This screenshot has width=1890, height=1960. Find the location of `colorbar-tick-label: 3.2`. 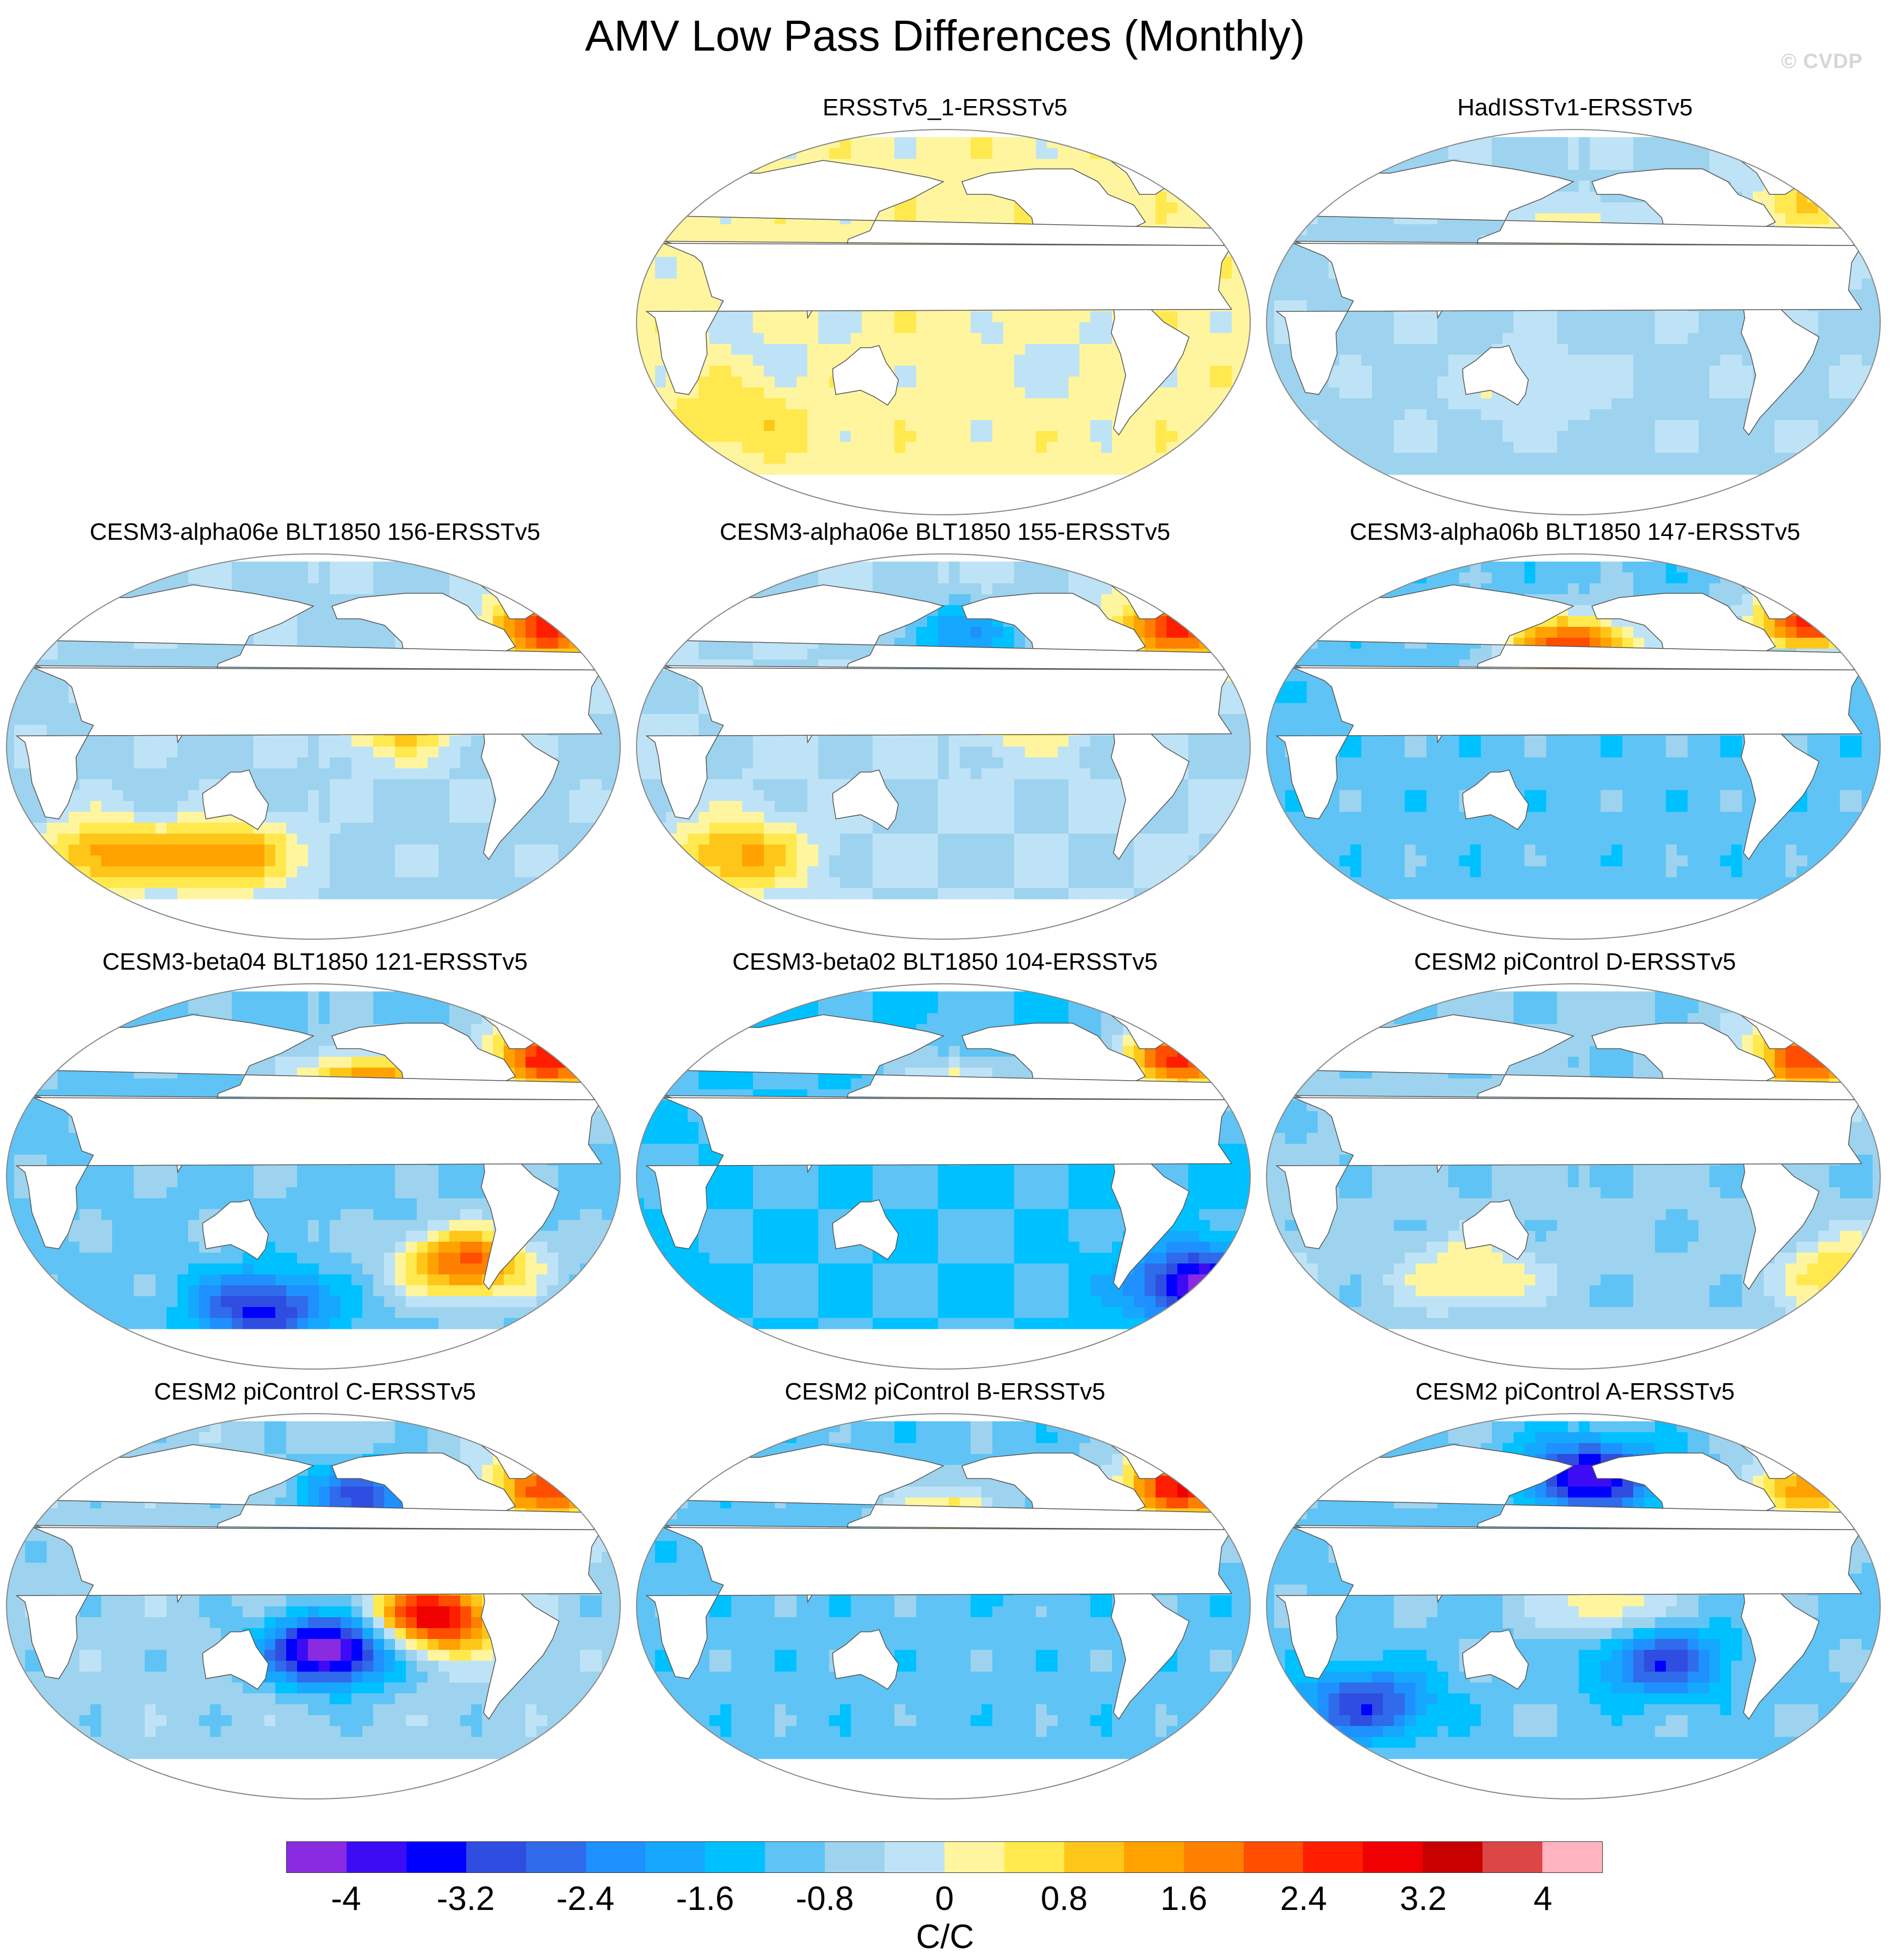

colorbar-tick-label: 3.2 is located at coordinates (1423, 1899).